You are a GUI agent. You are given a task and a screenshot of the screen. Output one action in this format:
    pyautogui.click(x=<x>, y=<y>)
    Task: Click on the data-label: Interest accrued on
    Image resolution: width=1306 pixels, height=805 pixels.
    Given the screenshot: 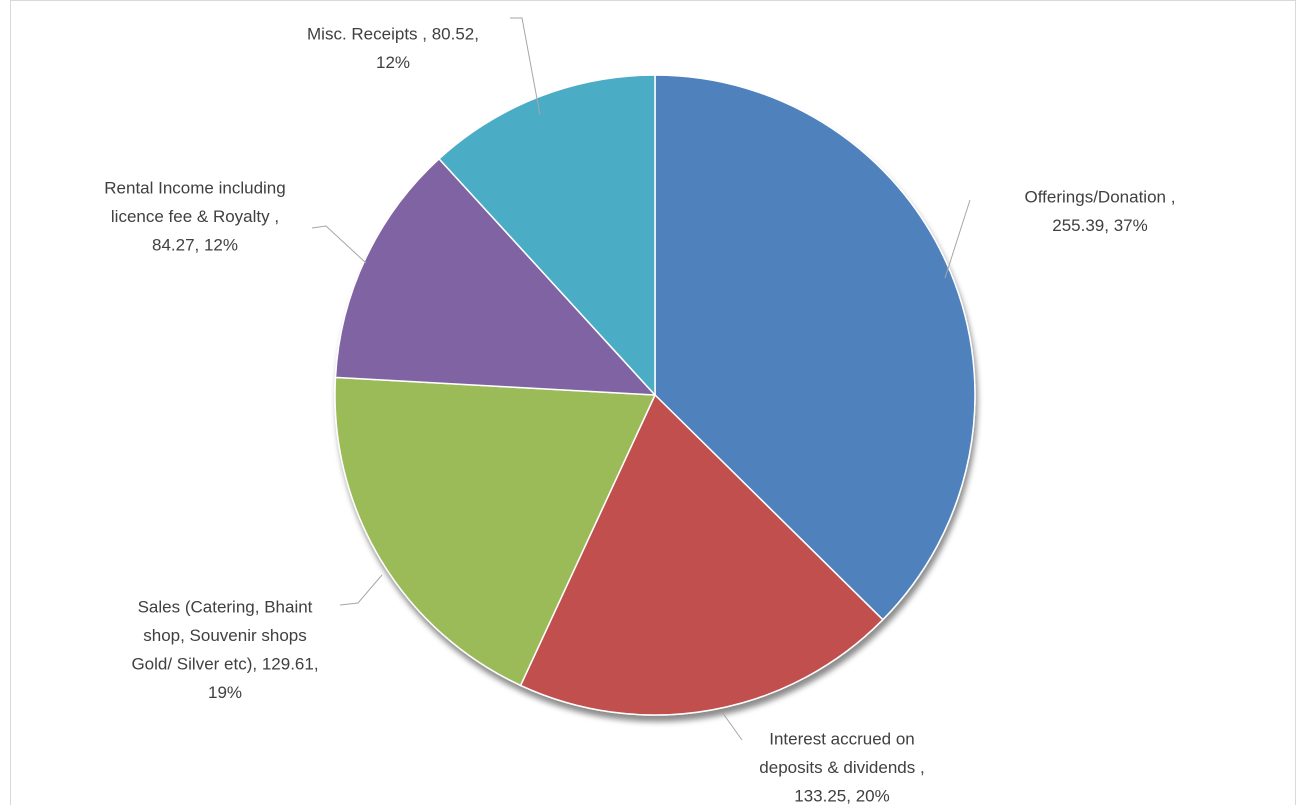 What is the action you would take?
    pyautogui.click(x=842, y=738)
    